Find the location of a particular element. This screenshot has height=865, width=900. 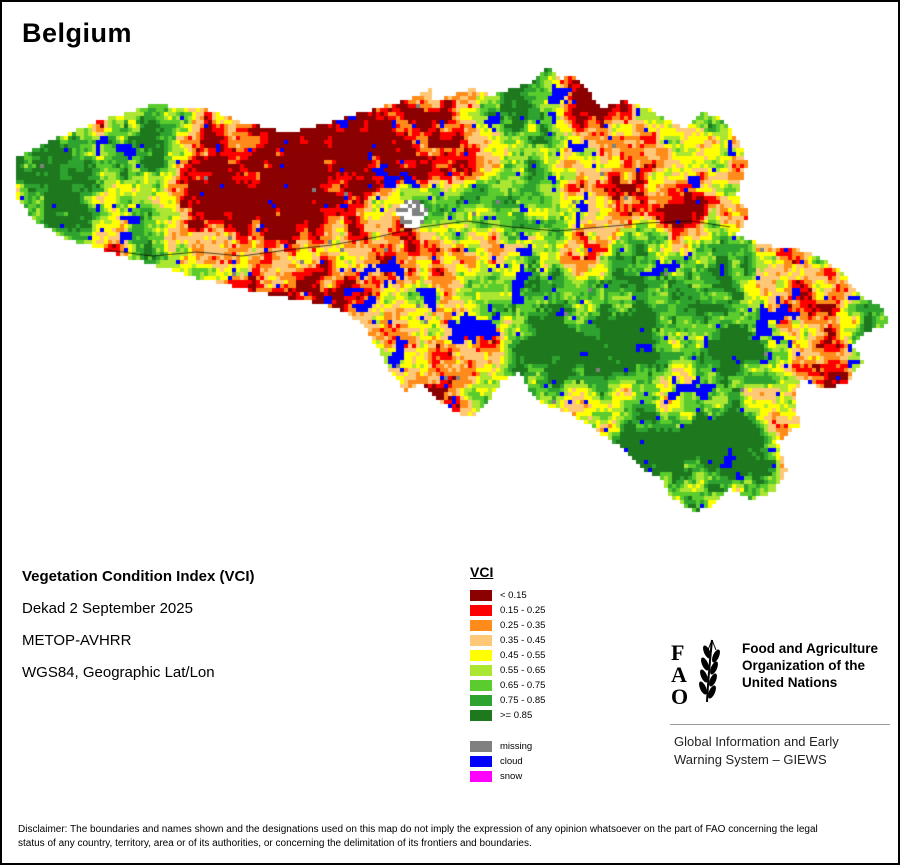

legend-label: 0.15 - 0.25 is located at coordinates (523, 610).